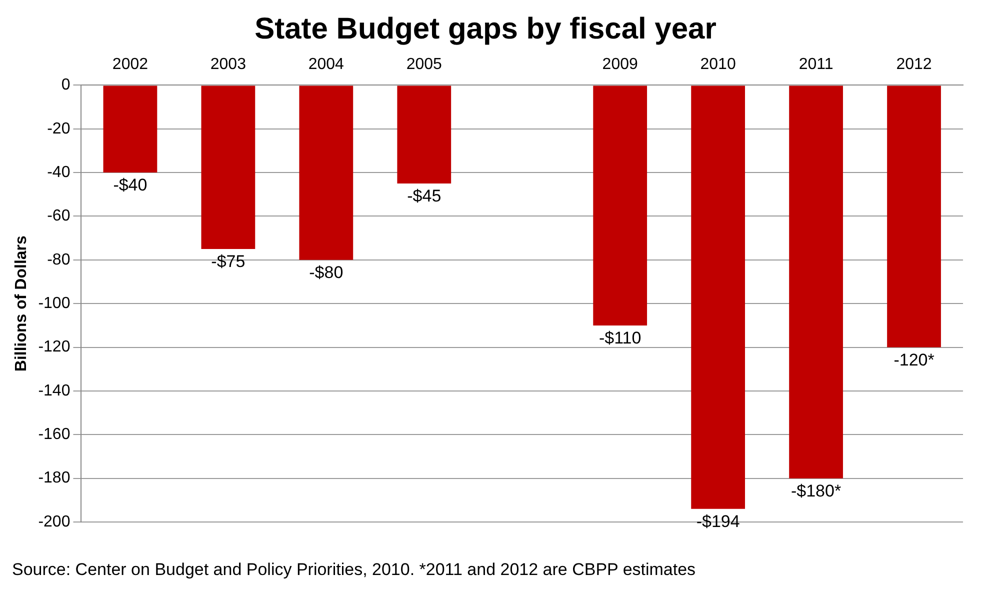 The height and width of the screenshot is (596, 998). I want to click on x-tick-label: 2011, so click(816, 65).